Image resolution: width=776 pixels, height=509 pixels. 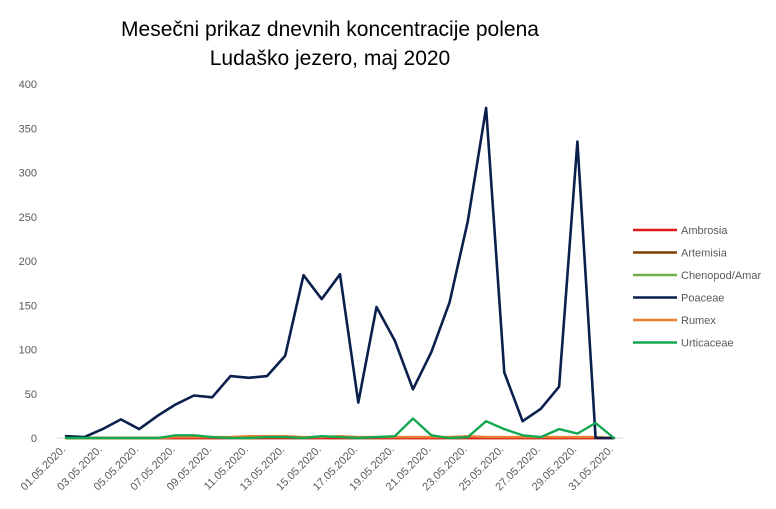 What do you see at coordinates (698, 321) in the screenshot?
I see `legend-label-rumex: Rumex` at bounding box center [698, 321].